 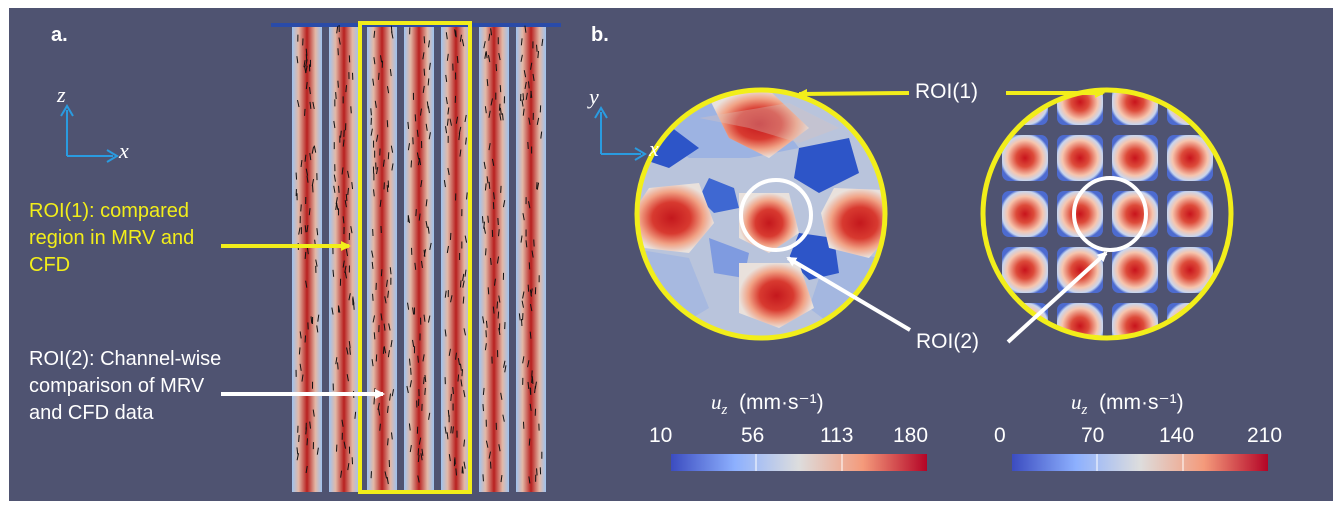 I want to click on roi2-circle-left, so click(x=776, y=215).